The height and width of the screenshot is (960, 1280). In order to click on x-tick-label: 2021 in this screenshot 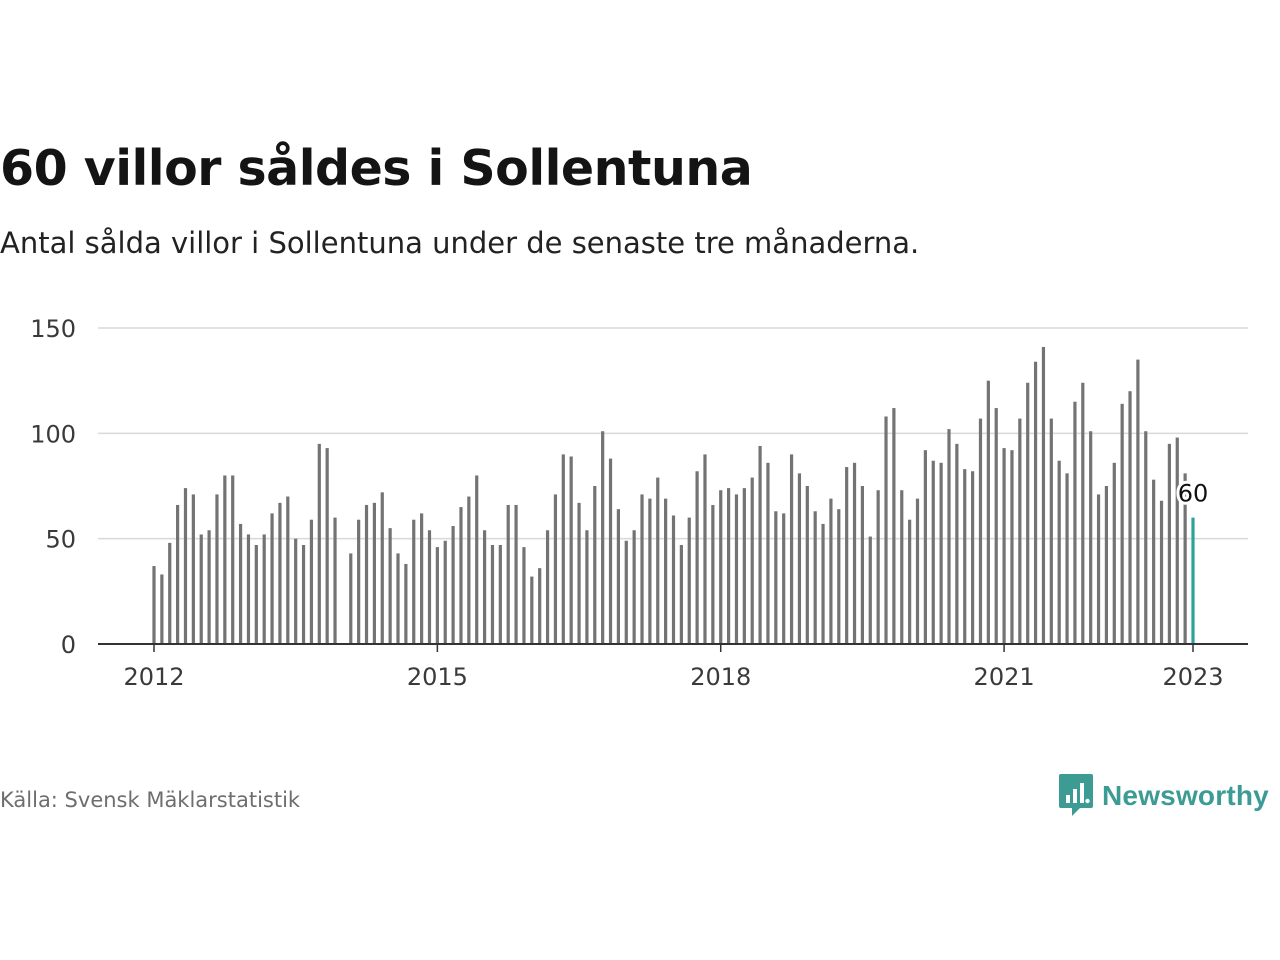, I will do `click(1004, 677)`.